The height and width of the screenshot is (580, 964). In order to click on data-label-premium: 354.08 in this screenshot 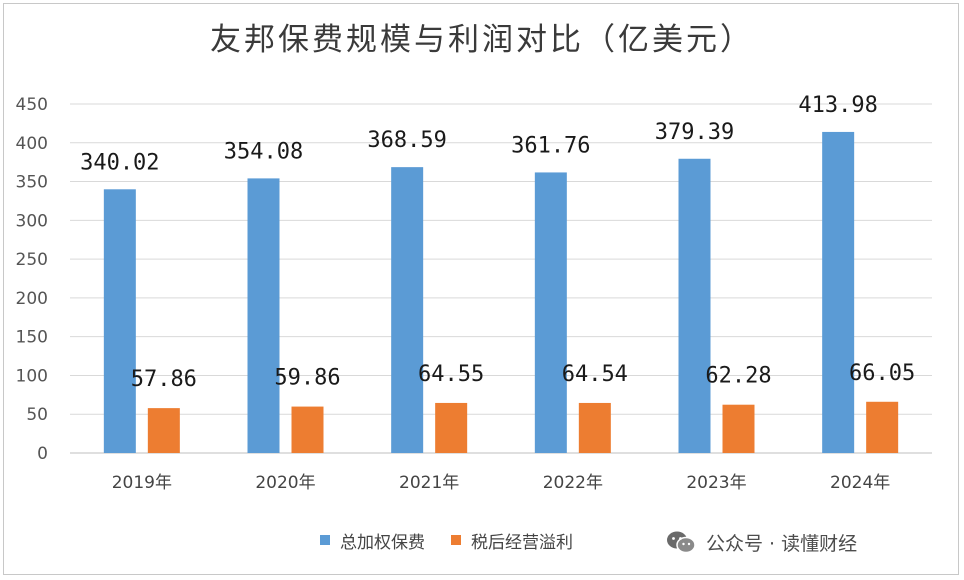, I will do `click(263, 151)`.